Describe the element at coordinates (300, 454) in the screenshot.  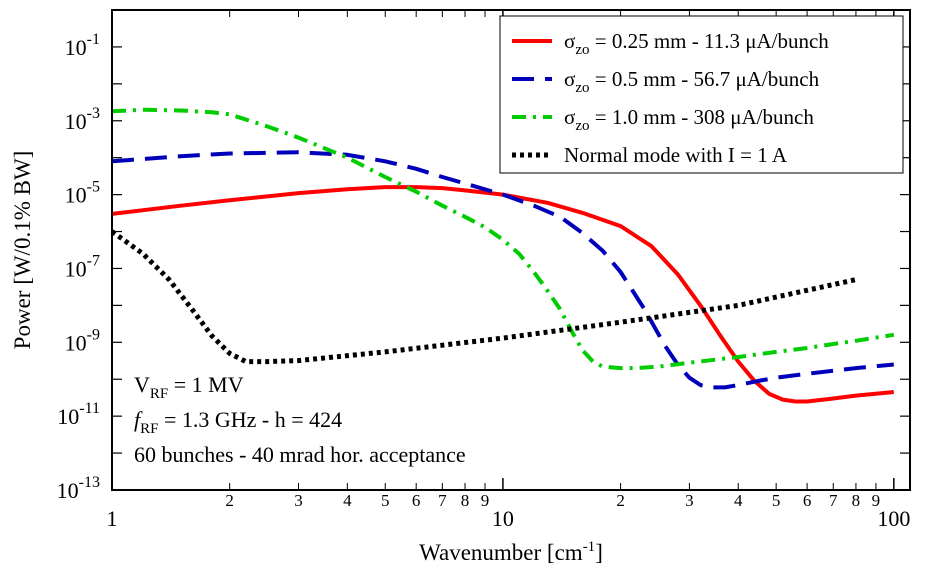
I see `annotation-3: 60 bunches - 40 mrad hor. acceptance` at that location.